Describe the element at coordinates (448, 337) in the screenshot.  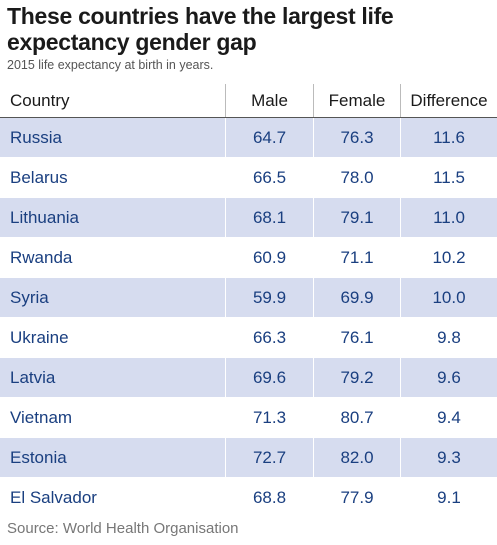
I see `difference-cell: 9.8` at that location.